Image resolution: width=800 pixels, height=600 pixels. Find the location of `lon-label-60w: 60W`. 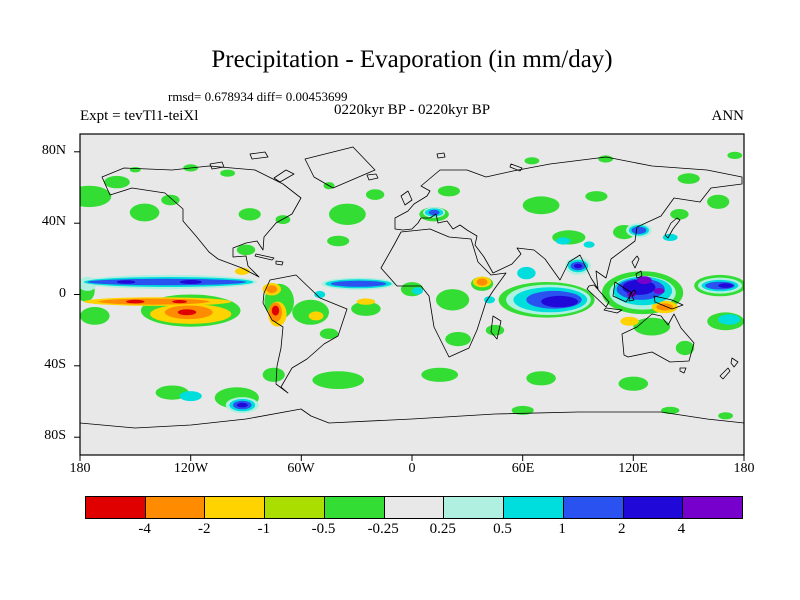

lon-label-60w: 60W is located at coordinates (301, 468).